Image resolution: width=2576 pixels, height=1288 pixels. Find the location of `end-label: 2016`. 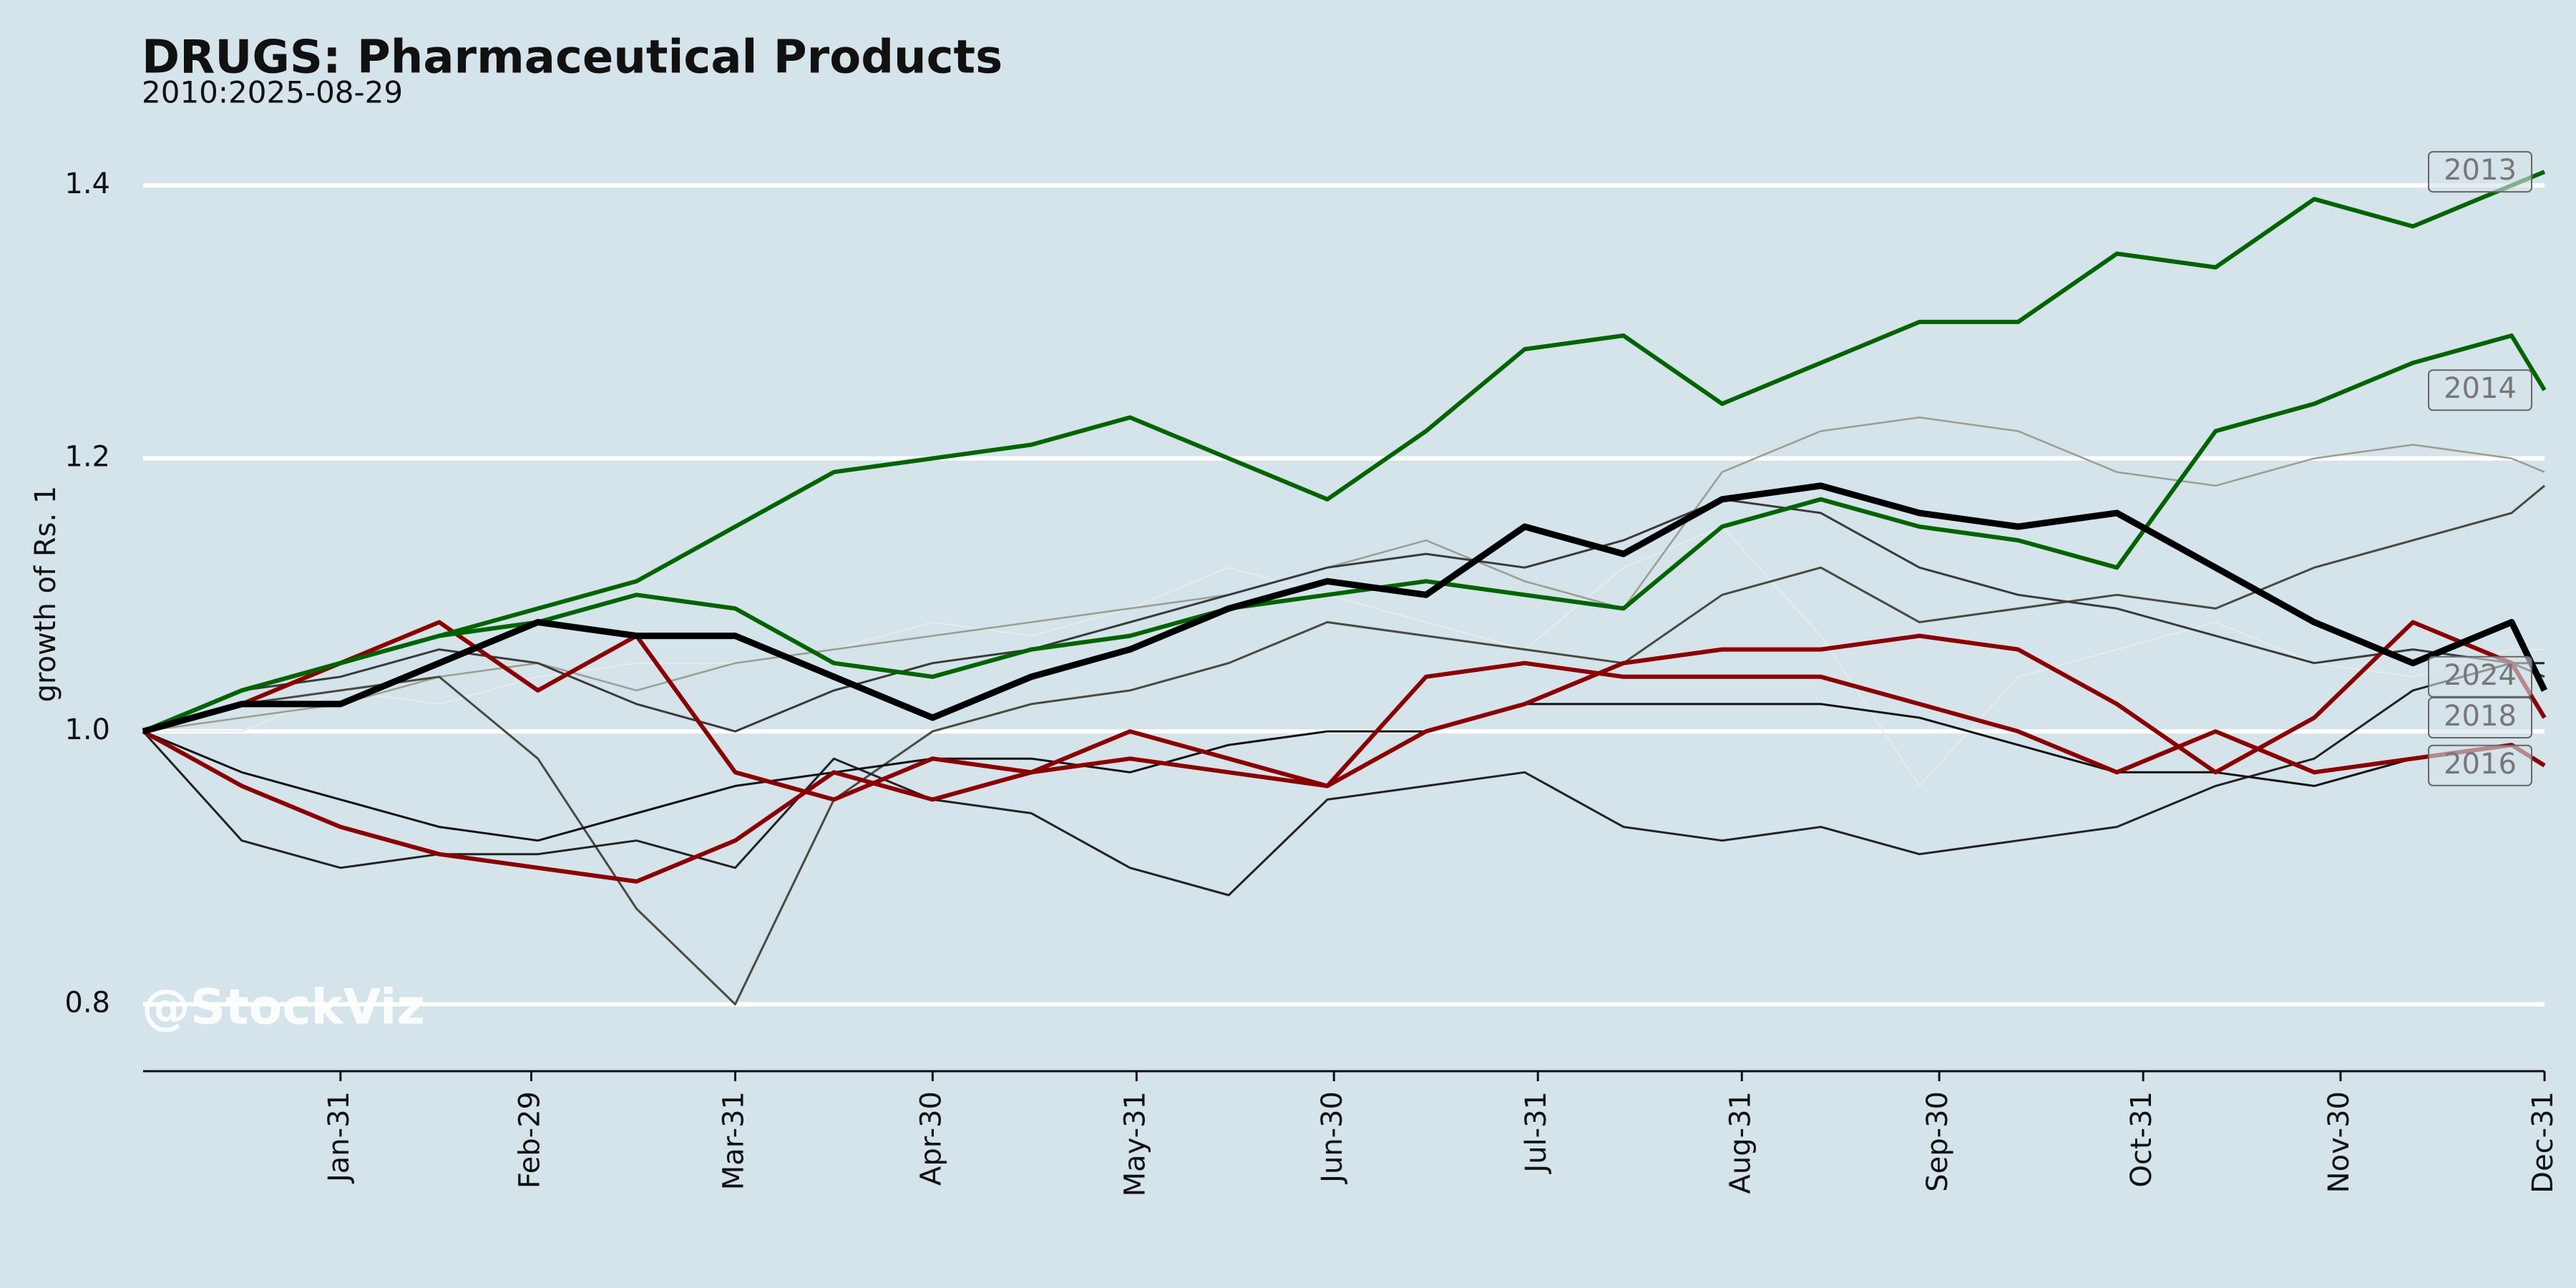

end-label: 2016 is located at coordinates (2480, 764).